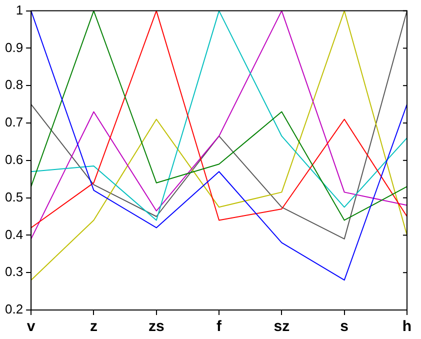 The height and width of the screenshot is (339, 421). What do you see at coordinates (407, 327) in the screenshot?
I see `x-tick-label: h` at bounding box center [407, 327].